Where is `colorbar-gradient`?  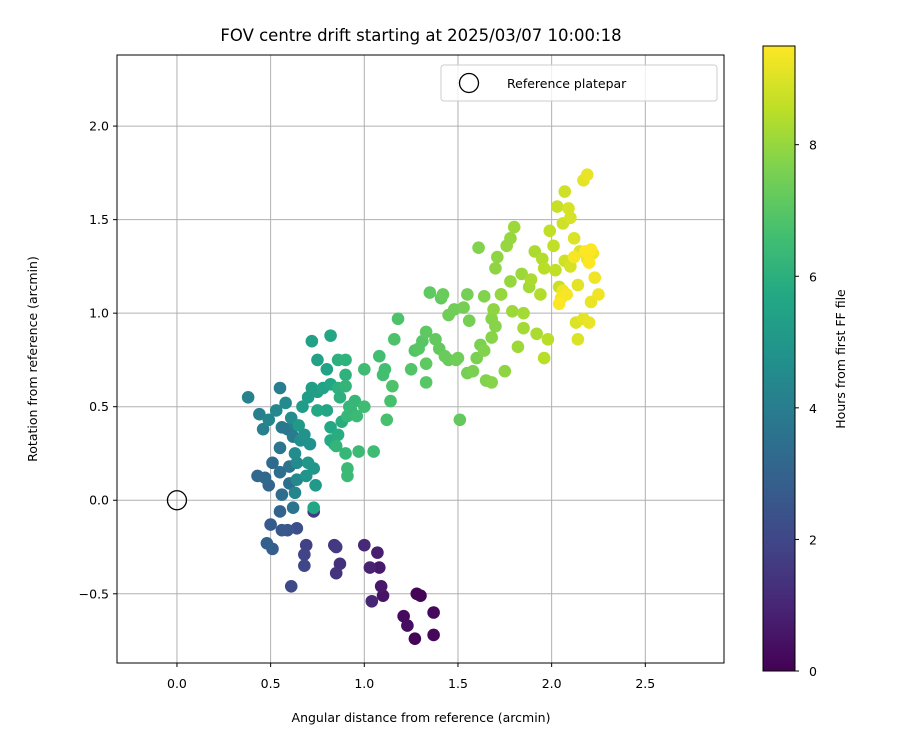 colorbar-gradient is located at coordinates (779, 358).